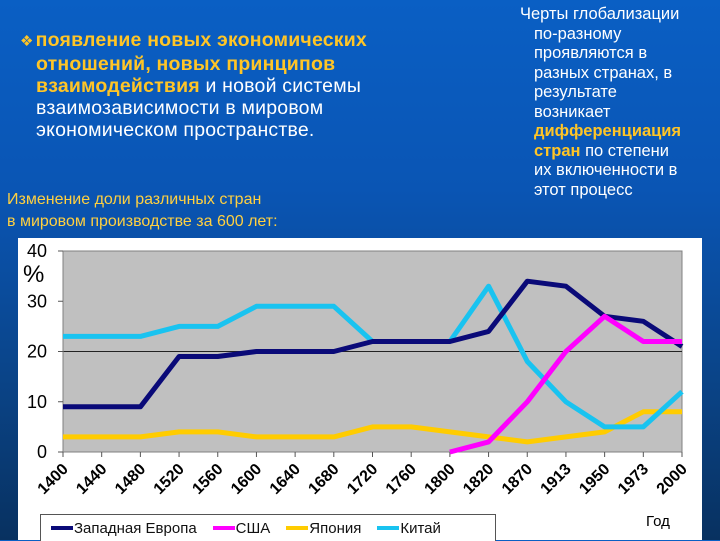 The width and height of the screenshot is (720, 541). I want to click on legend-item: США, so click(241, 528).